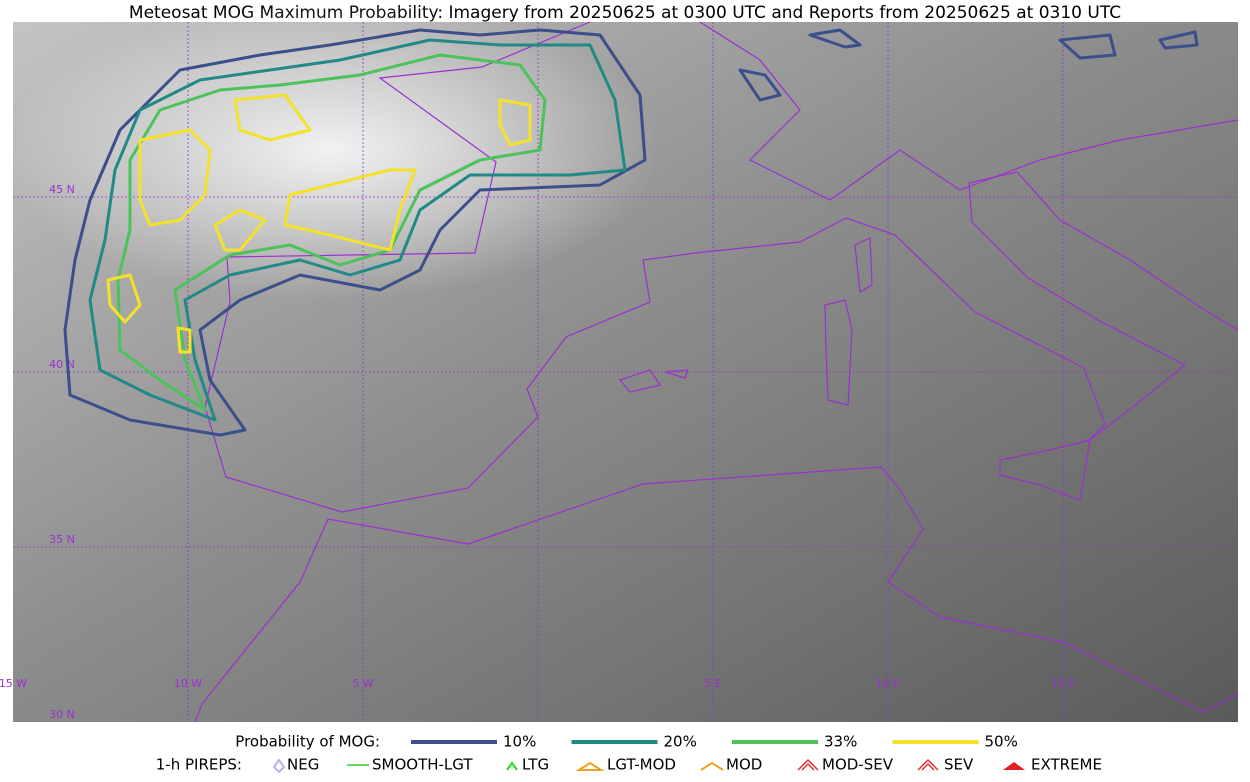 This screenshot has height=782, width=1250. I want to click on legend-label: 50%, so click(1001, 742).